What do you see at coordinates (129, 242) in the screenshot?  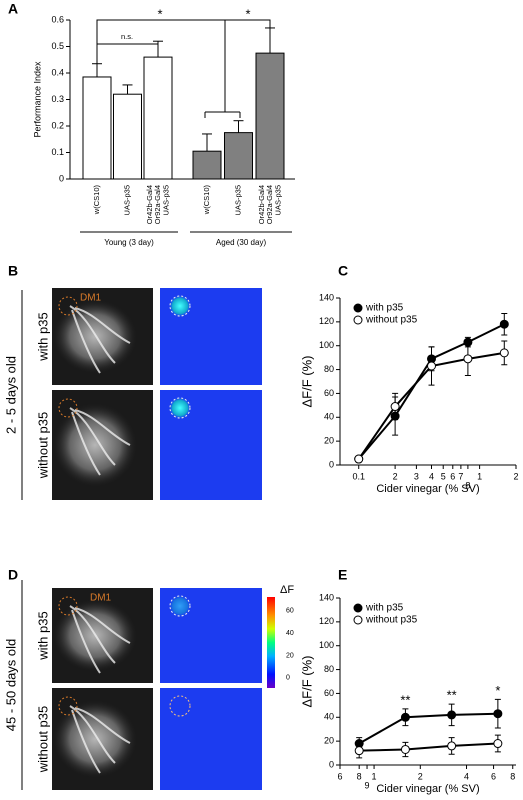 I see `group-label: Young (3 day)` at bounding box center [129, 242].